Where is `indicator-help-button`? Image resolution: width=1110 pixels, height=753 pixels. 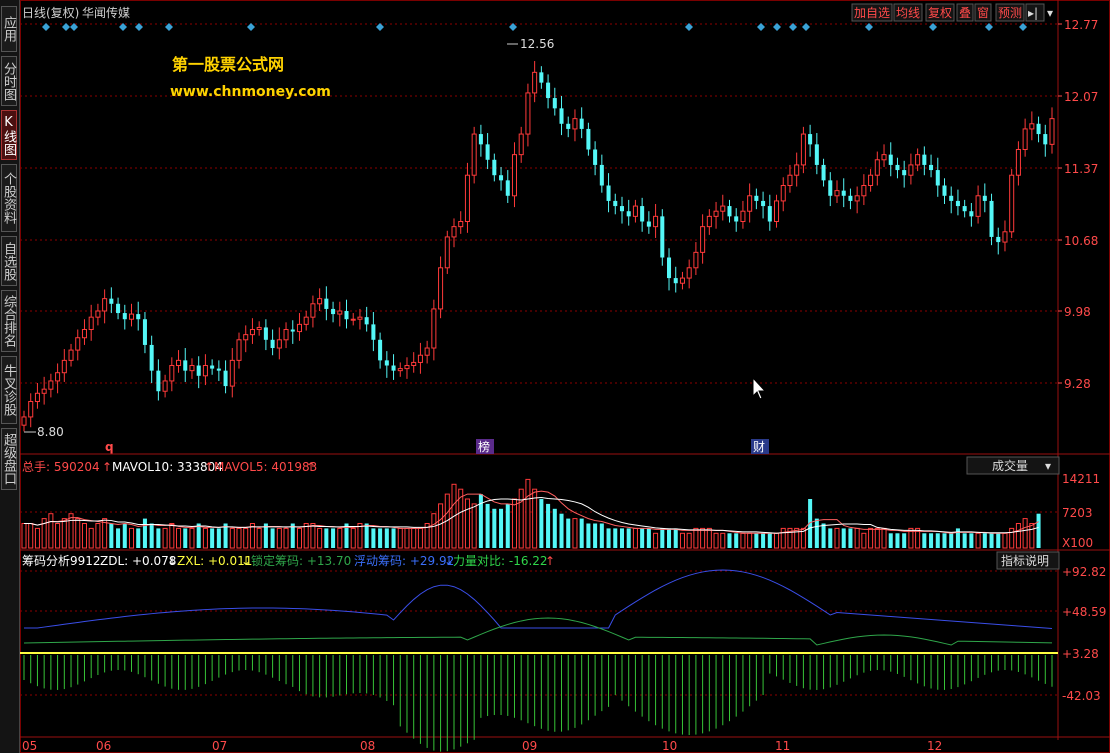 indicator-help-button is located at coordinates (1028, 560).